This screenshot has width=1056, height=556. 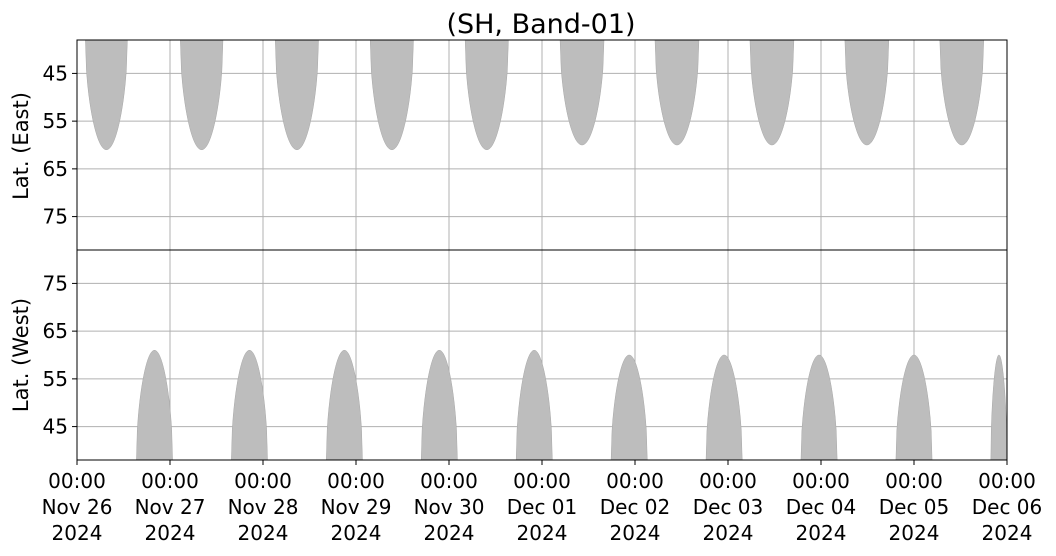 I want to click on ylabel-west: Lat. (West), so click(x=21, y=355).